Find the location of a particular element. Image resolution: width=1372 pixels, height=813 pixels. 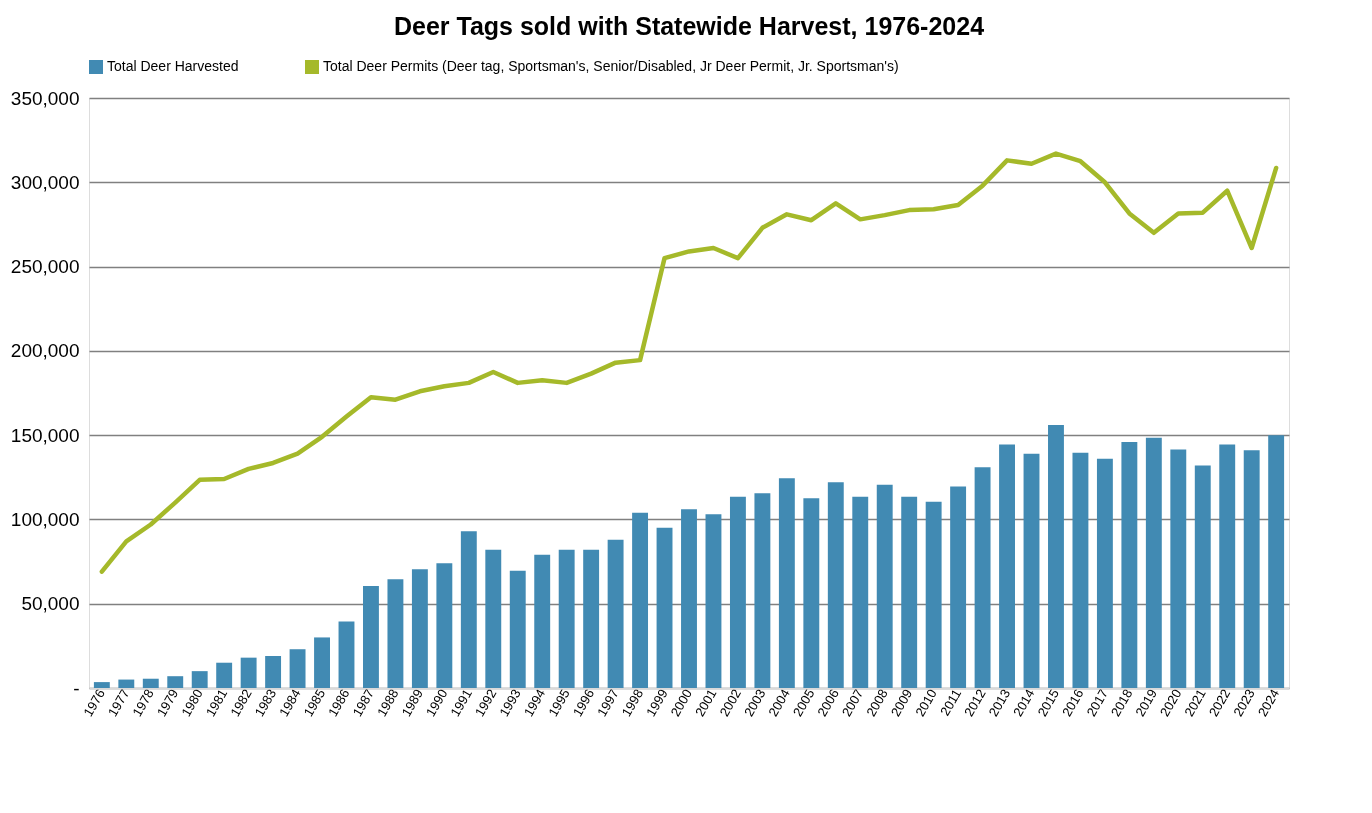

y-tick-label: 200,000 is located at coordinates (45, 351).